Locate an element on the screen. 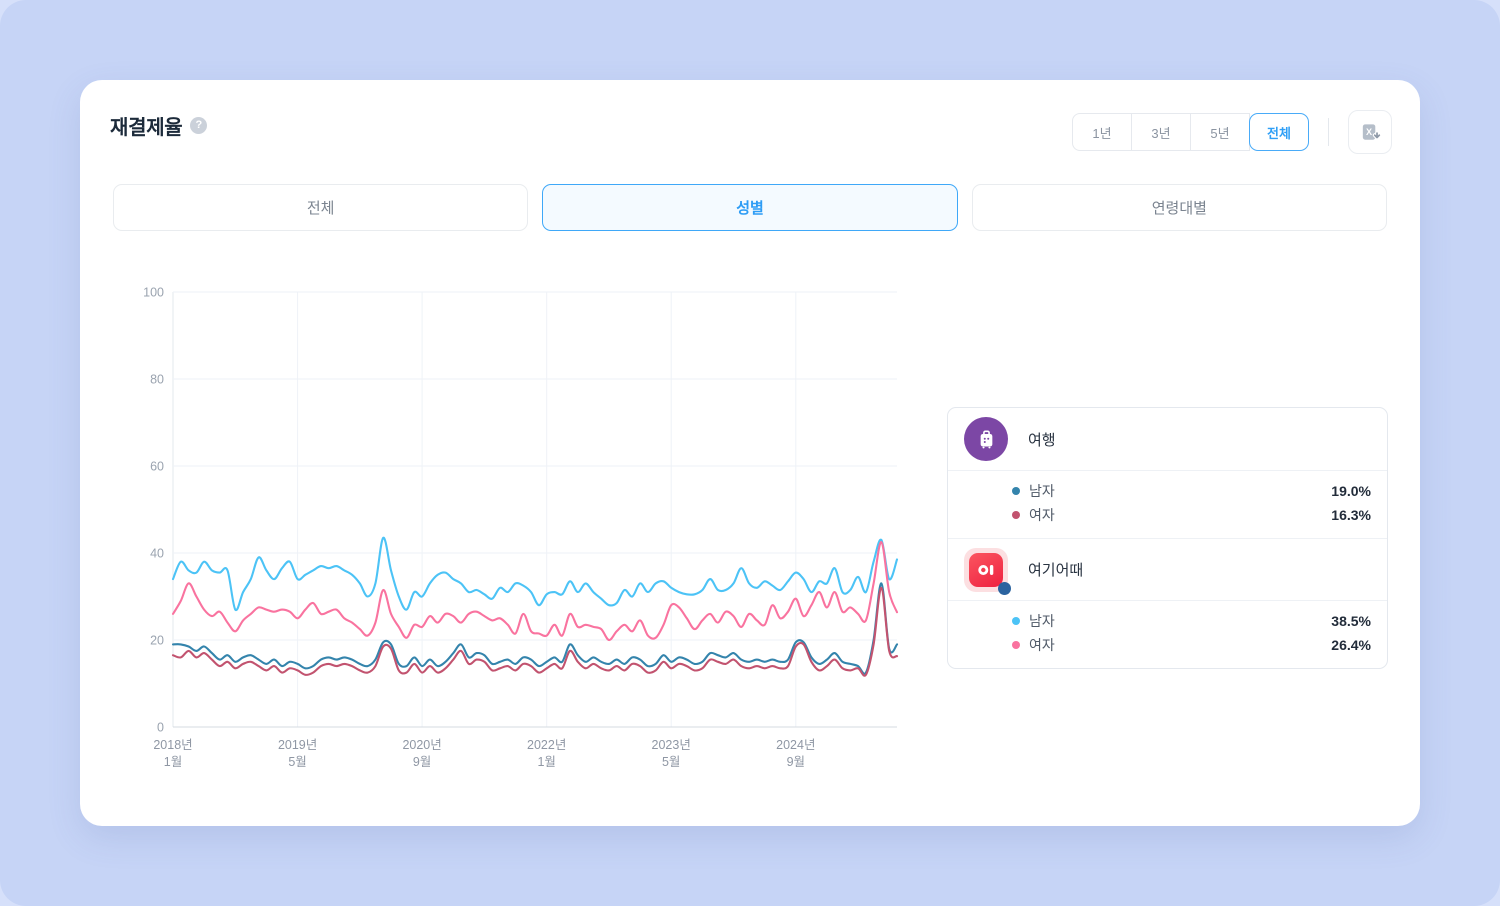  legend-row: 여자 16.3% is located at coordinates (1191, 515).